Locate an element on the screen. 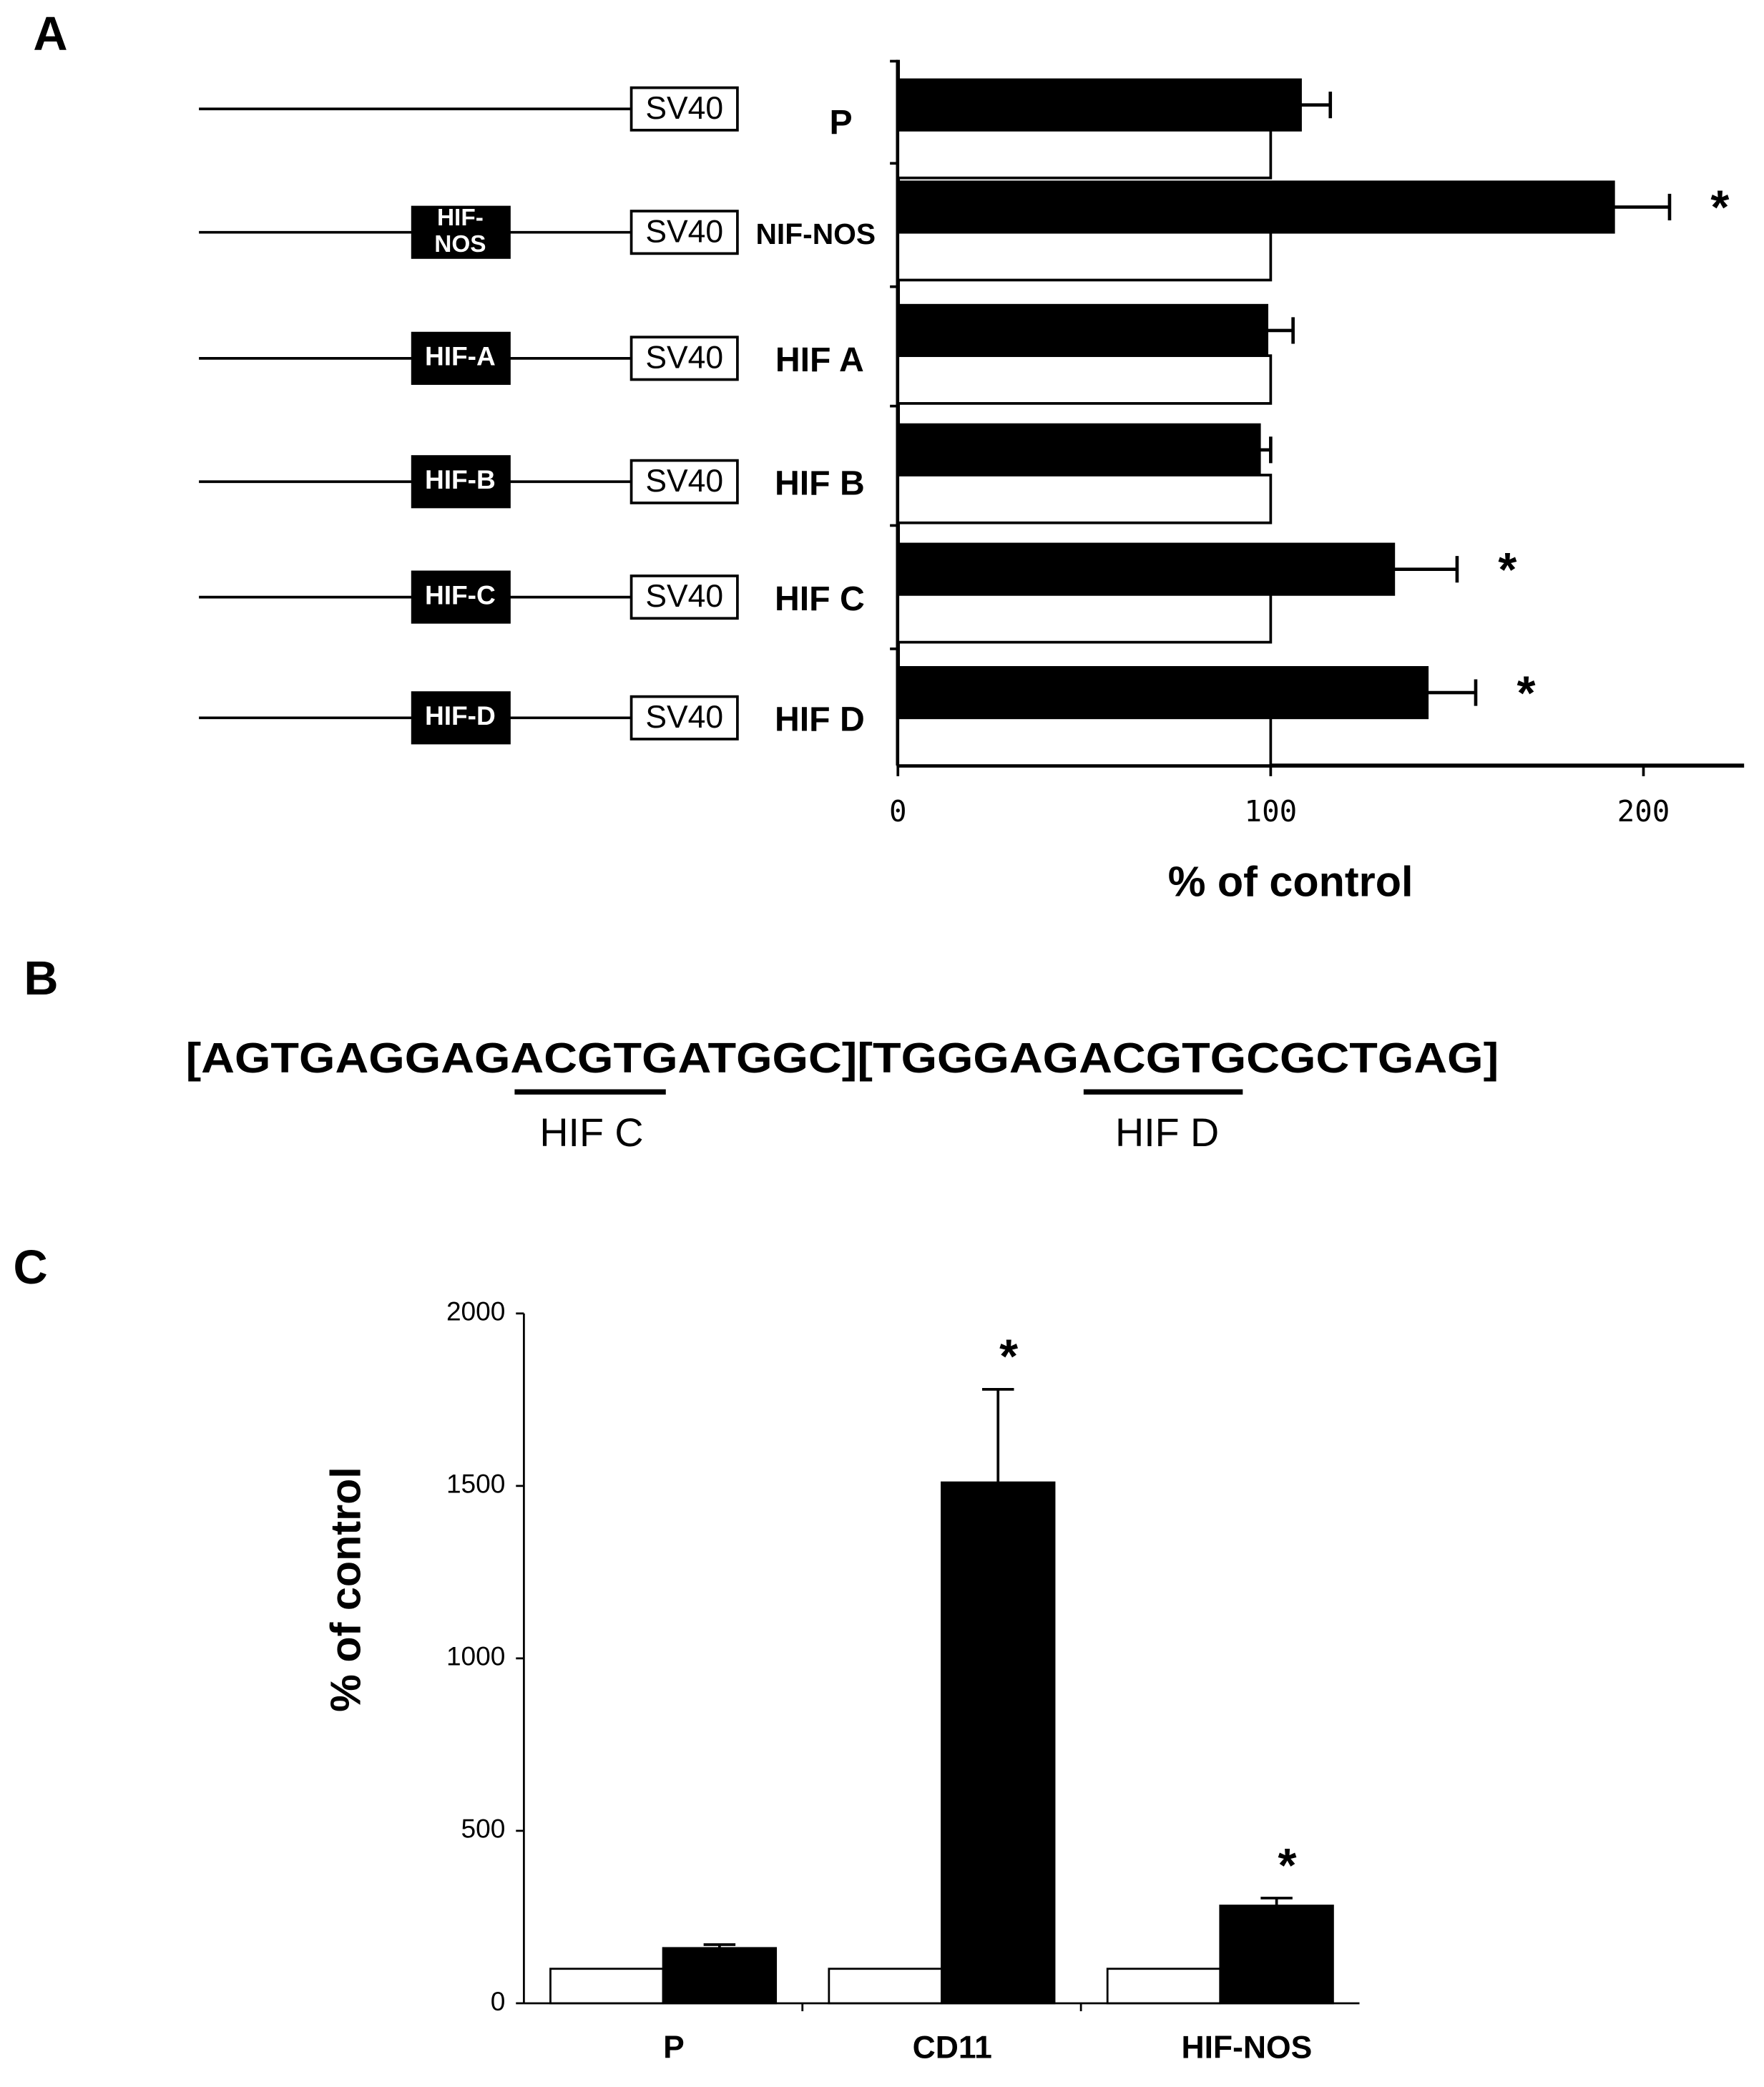 The image size is (1764, 2087). element-label: HIF-A is located at coordinates (460, 356).